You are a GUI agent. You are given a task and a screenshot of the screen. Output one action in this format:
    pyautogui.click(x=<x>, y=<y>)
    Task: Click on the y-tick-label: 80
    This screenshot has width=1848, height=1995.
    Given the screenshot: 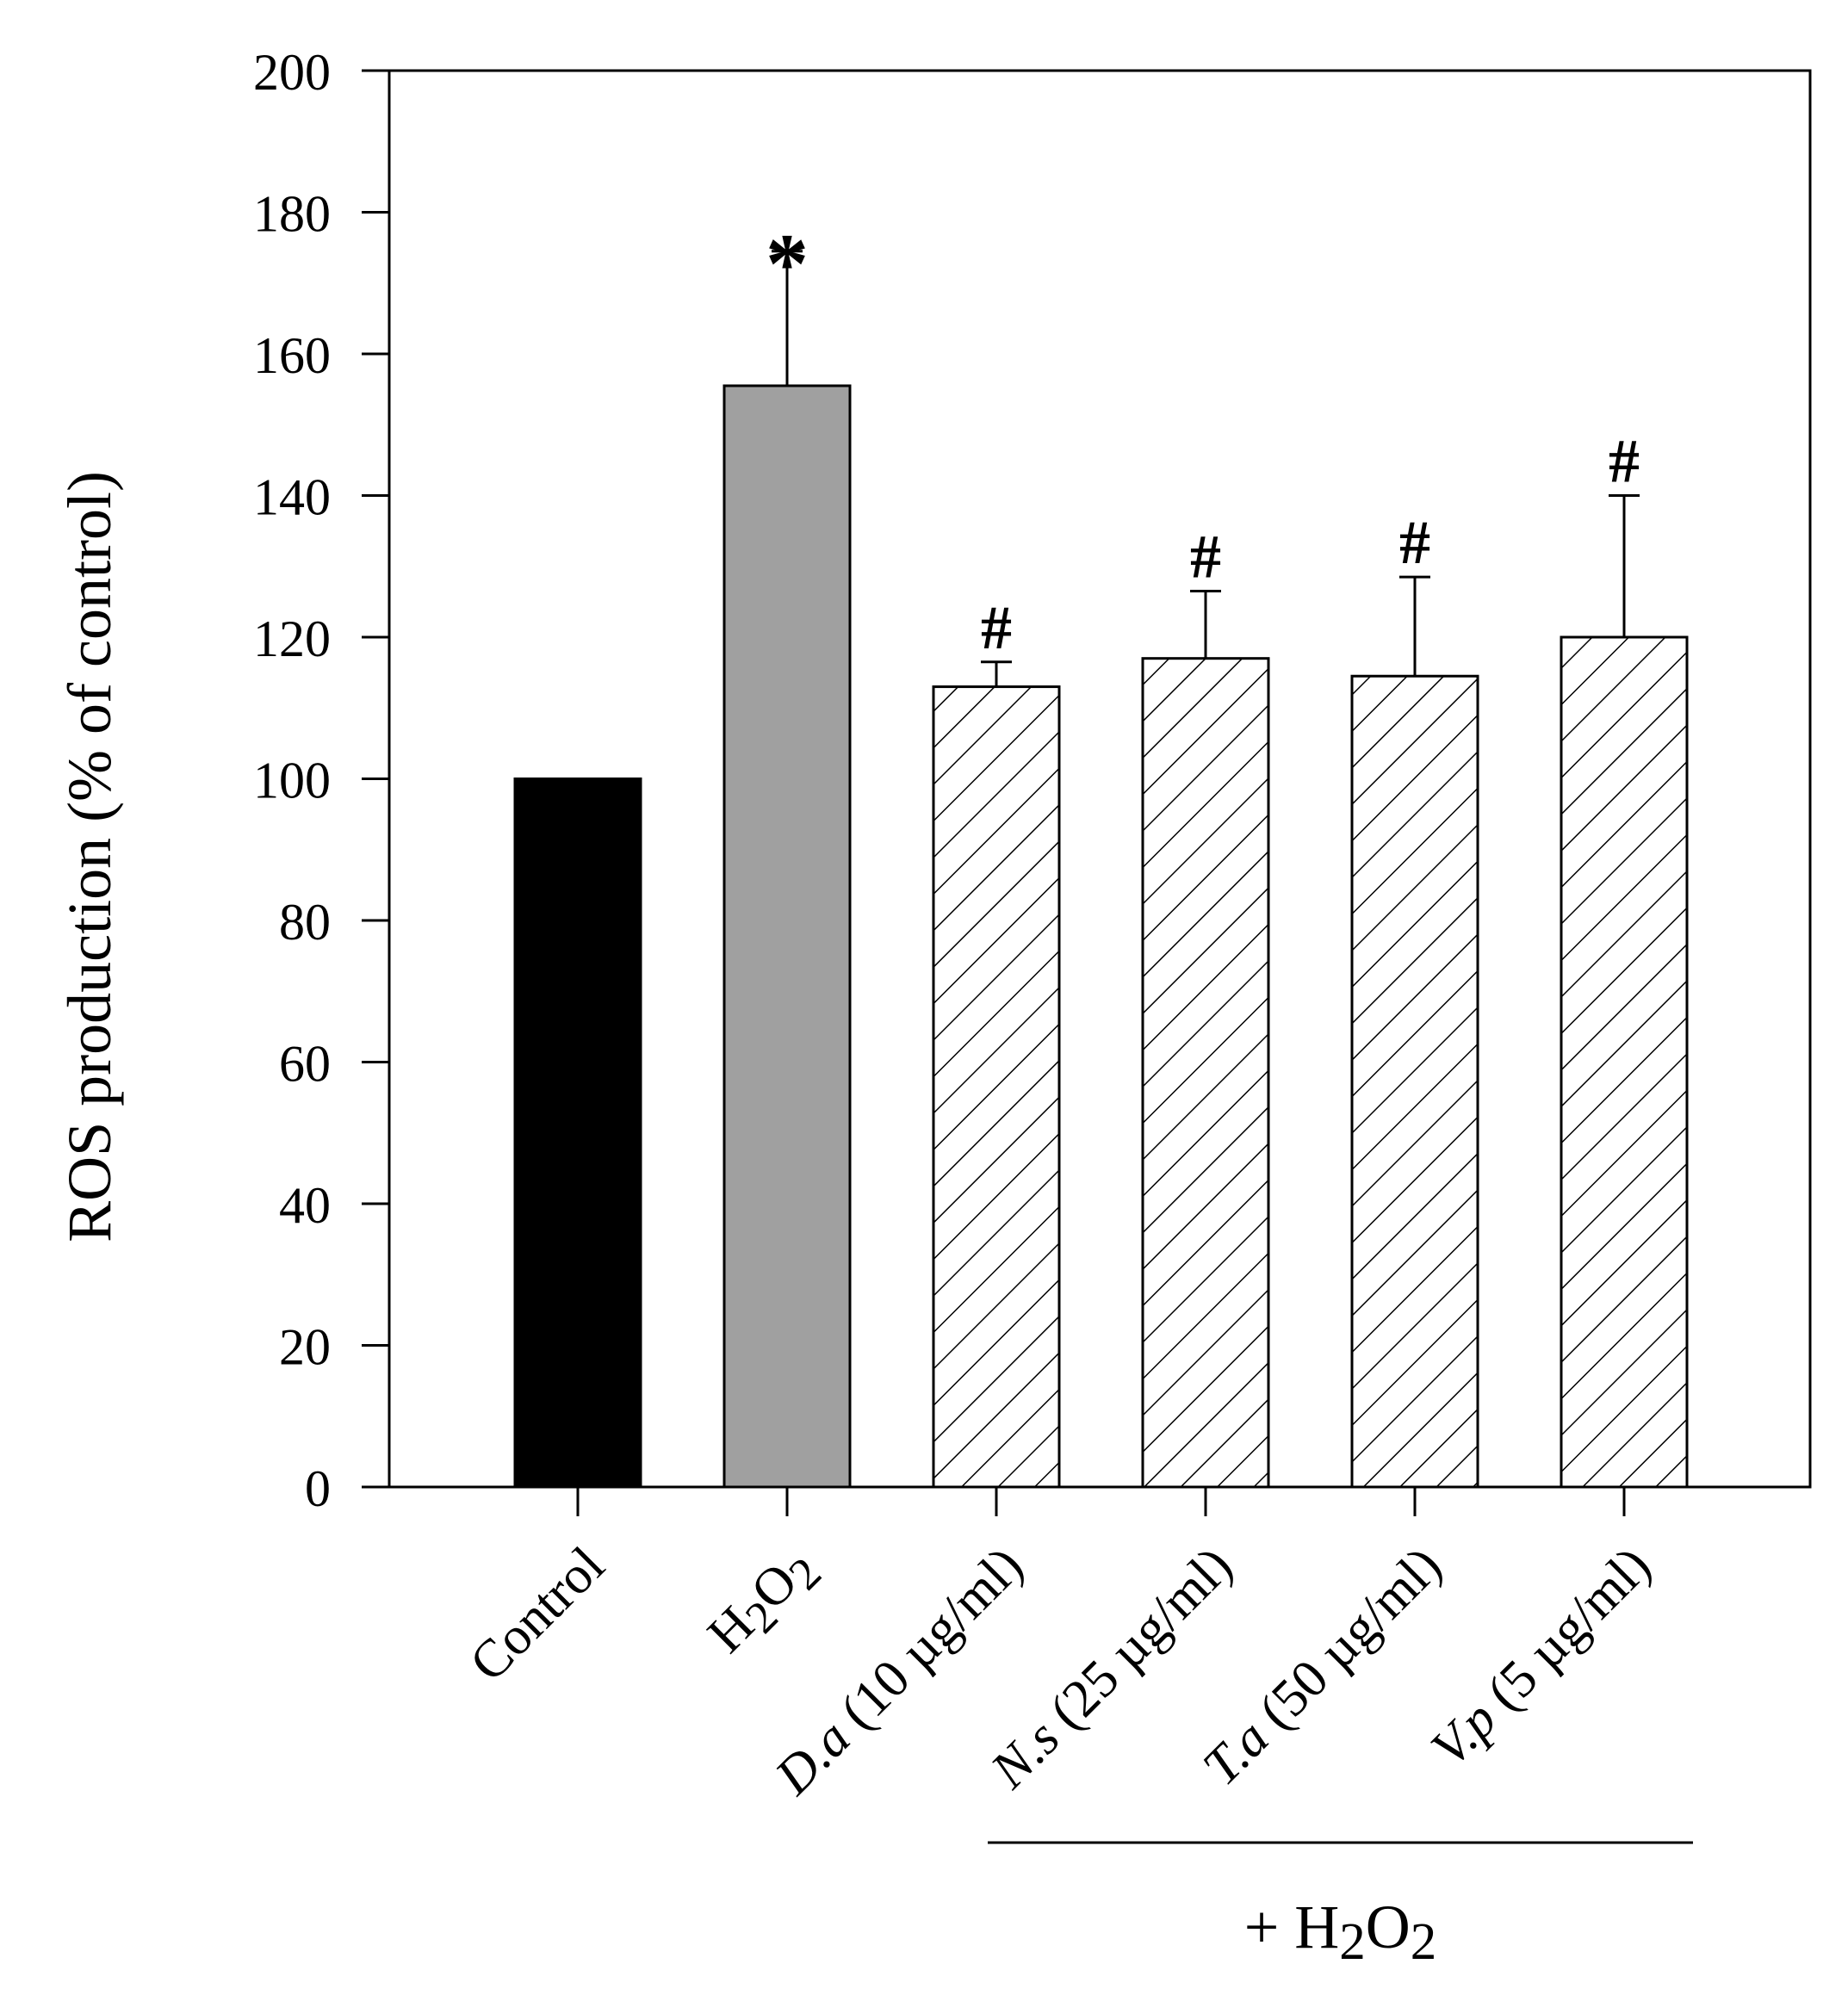 What is the action you would take?
    pyautogui.click(x=305, y=922)
    